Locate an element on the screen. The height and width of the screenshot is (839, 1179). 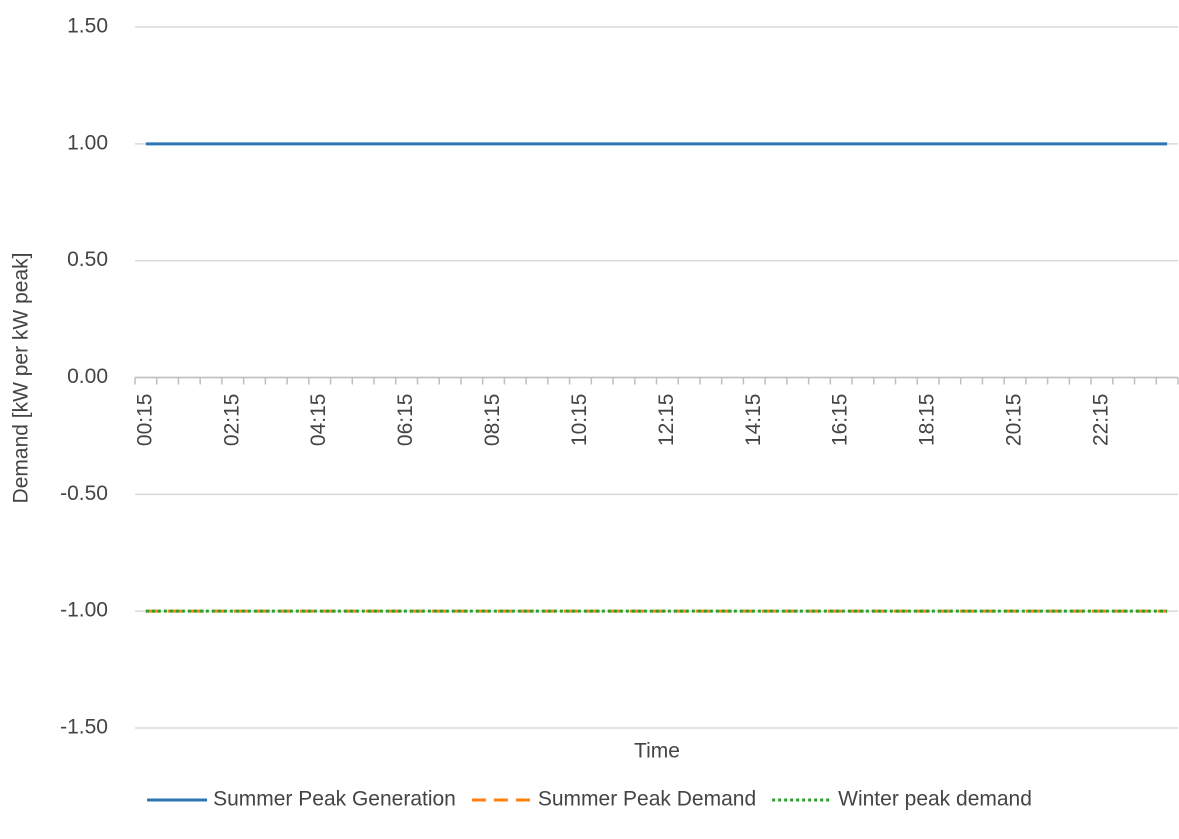
y-axis-label: Demand [kW per kW peak] is located at coordinates (21, 378).